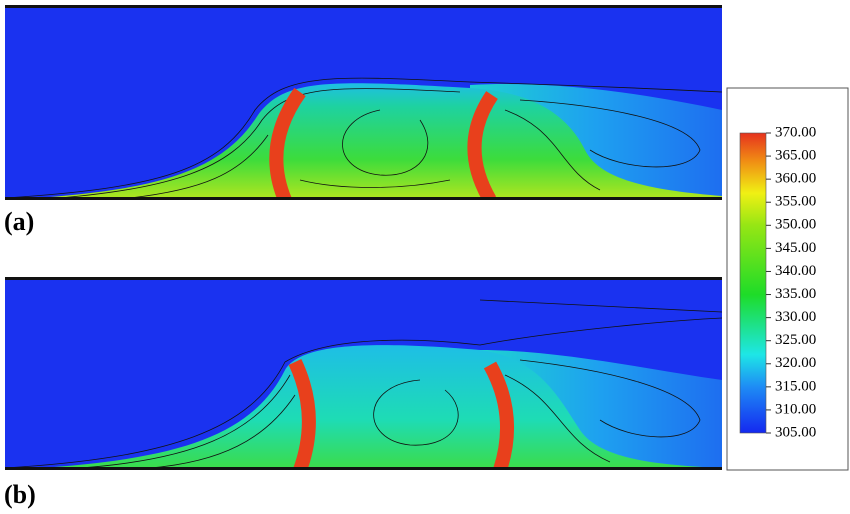 Image resolution: width=850 pixels, height=514 pixels. What do you see at coordinates (795, 132) in the screenshot?
I see `colorbar-tick-label: 370.00` at bounding box center [795, 132].